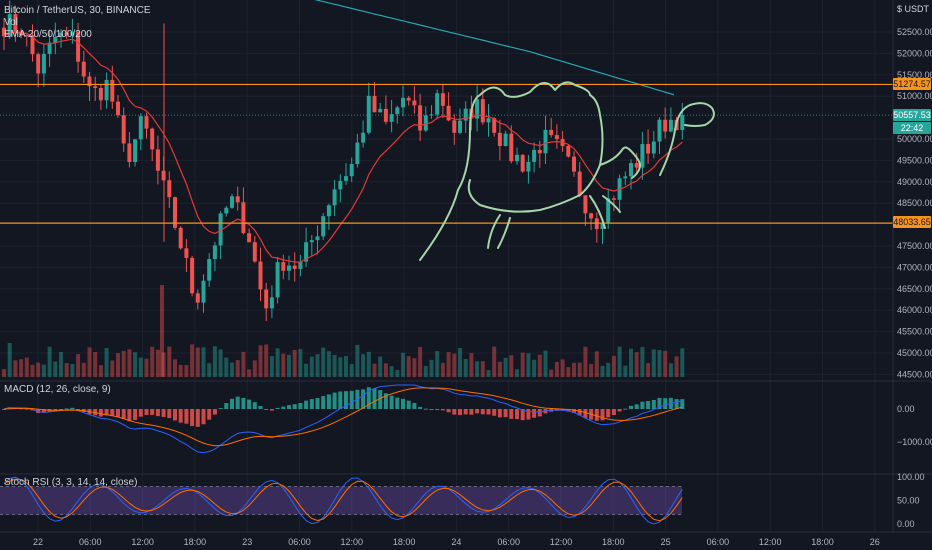 This screenshot has height=550, width=932. Describe the element at coordinates (822, 542) in the screenshot. I see `time-tick-label: 18:00` at that location.